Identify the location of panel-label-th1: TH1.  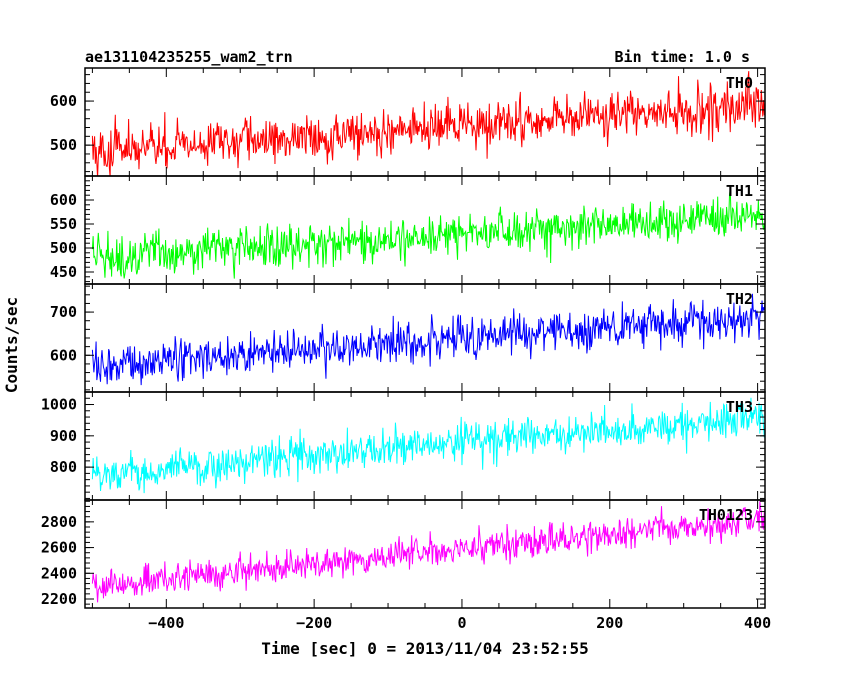
(739, 191).